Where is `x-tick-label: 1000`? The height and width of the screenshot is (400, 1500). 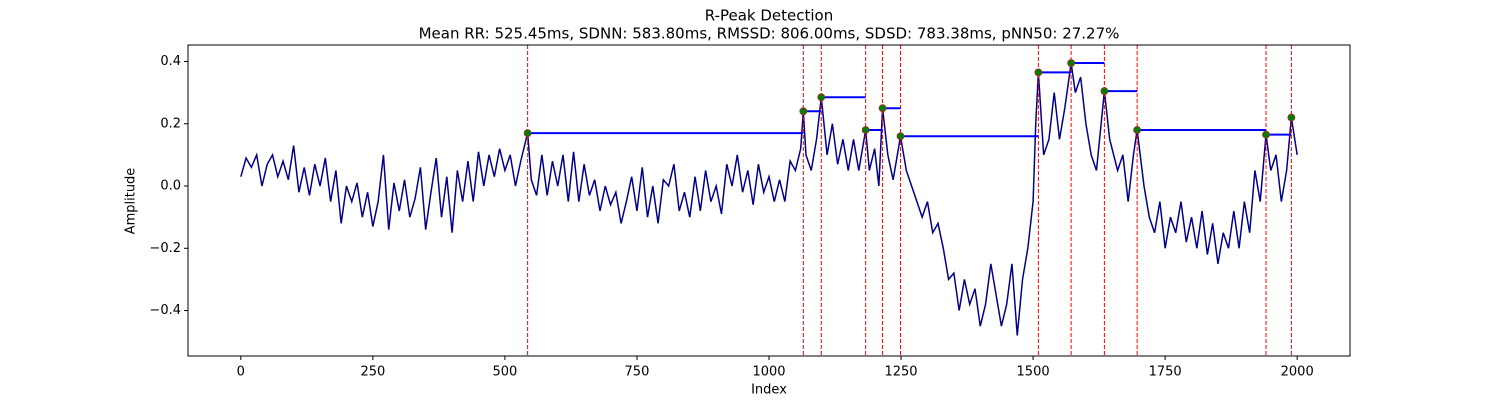
x-tick-label: 1000 is located at coordinates (768, 372).